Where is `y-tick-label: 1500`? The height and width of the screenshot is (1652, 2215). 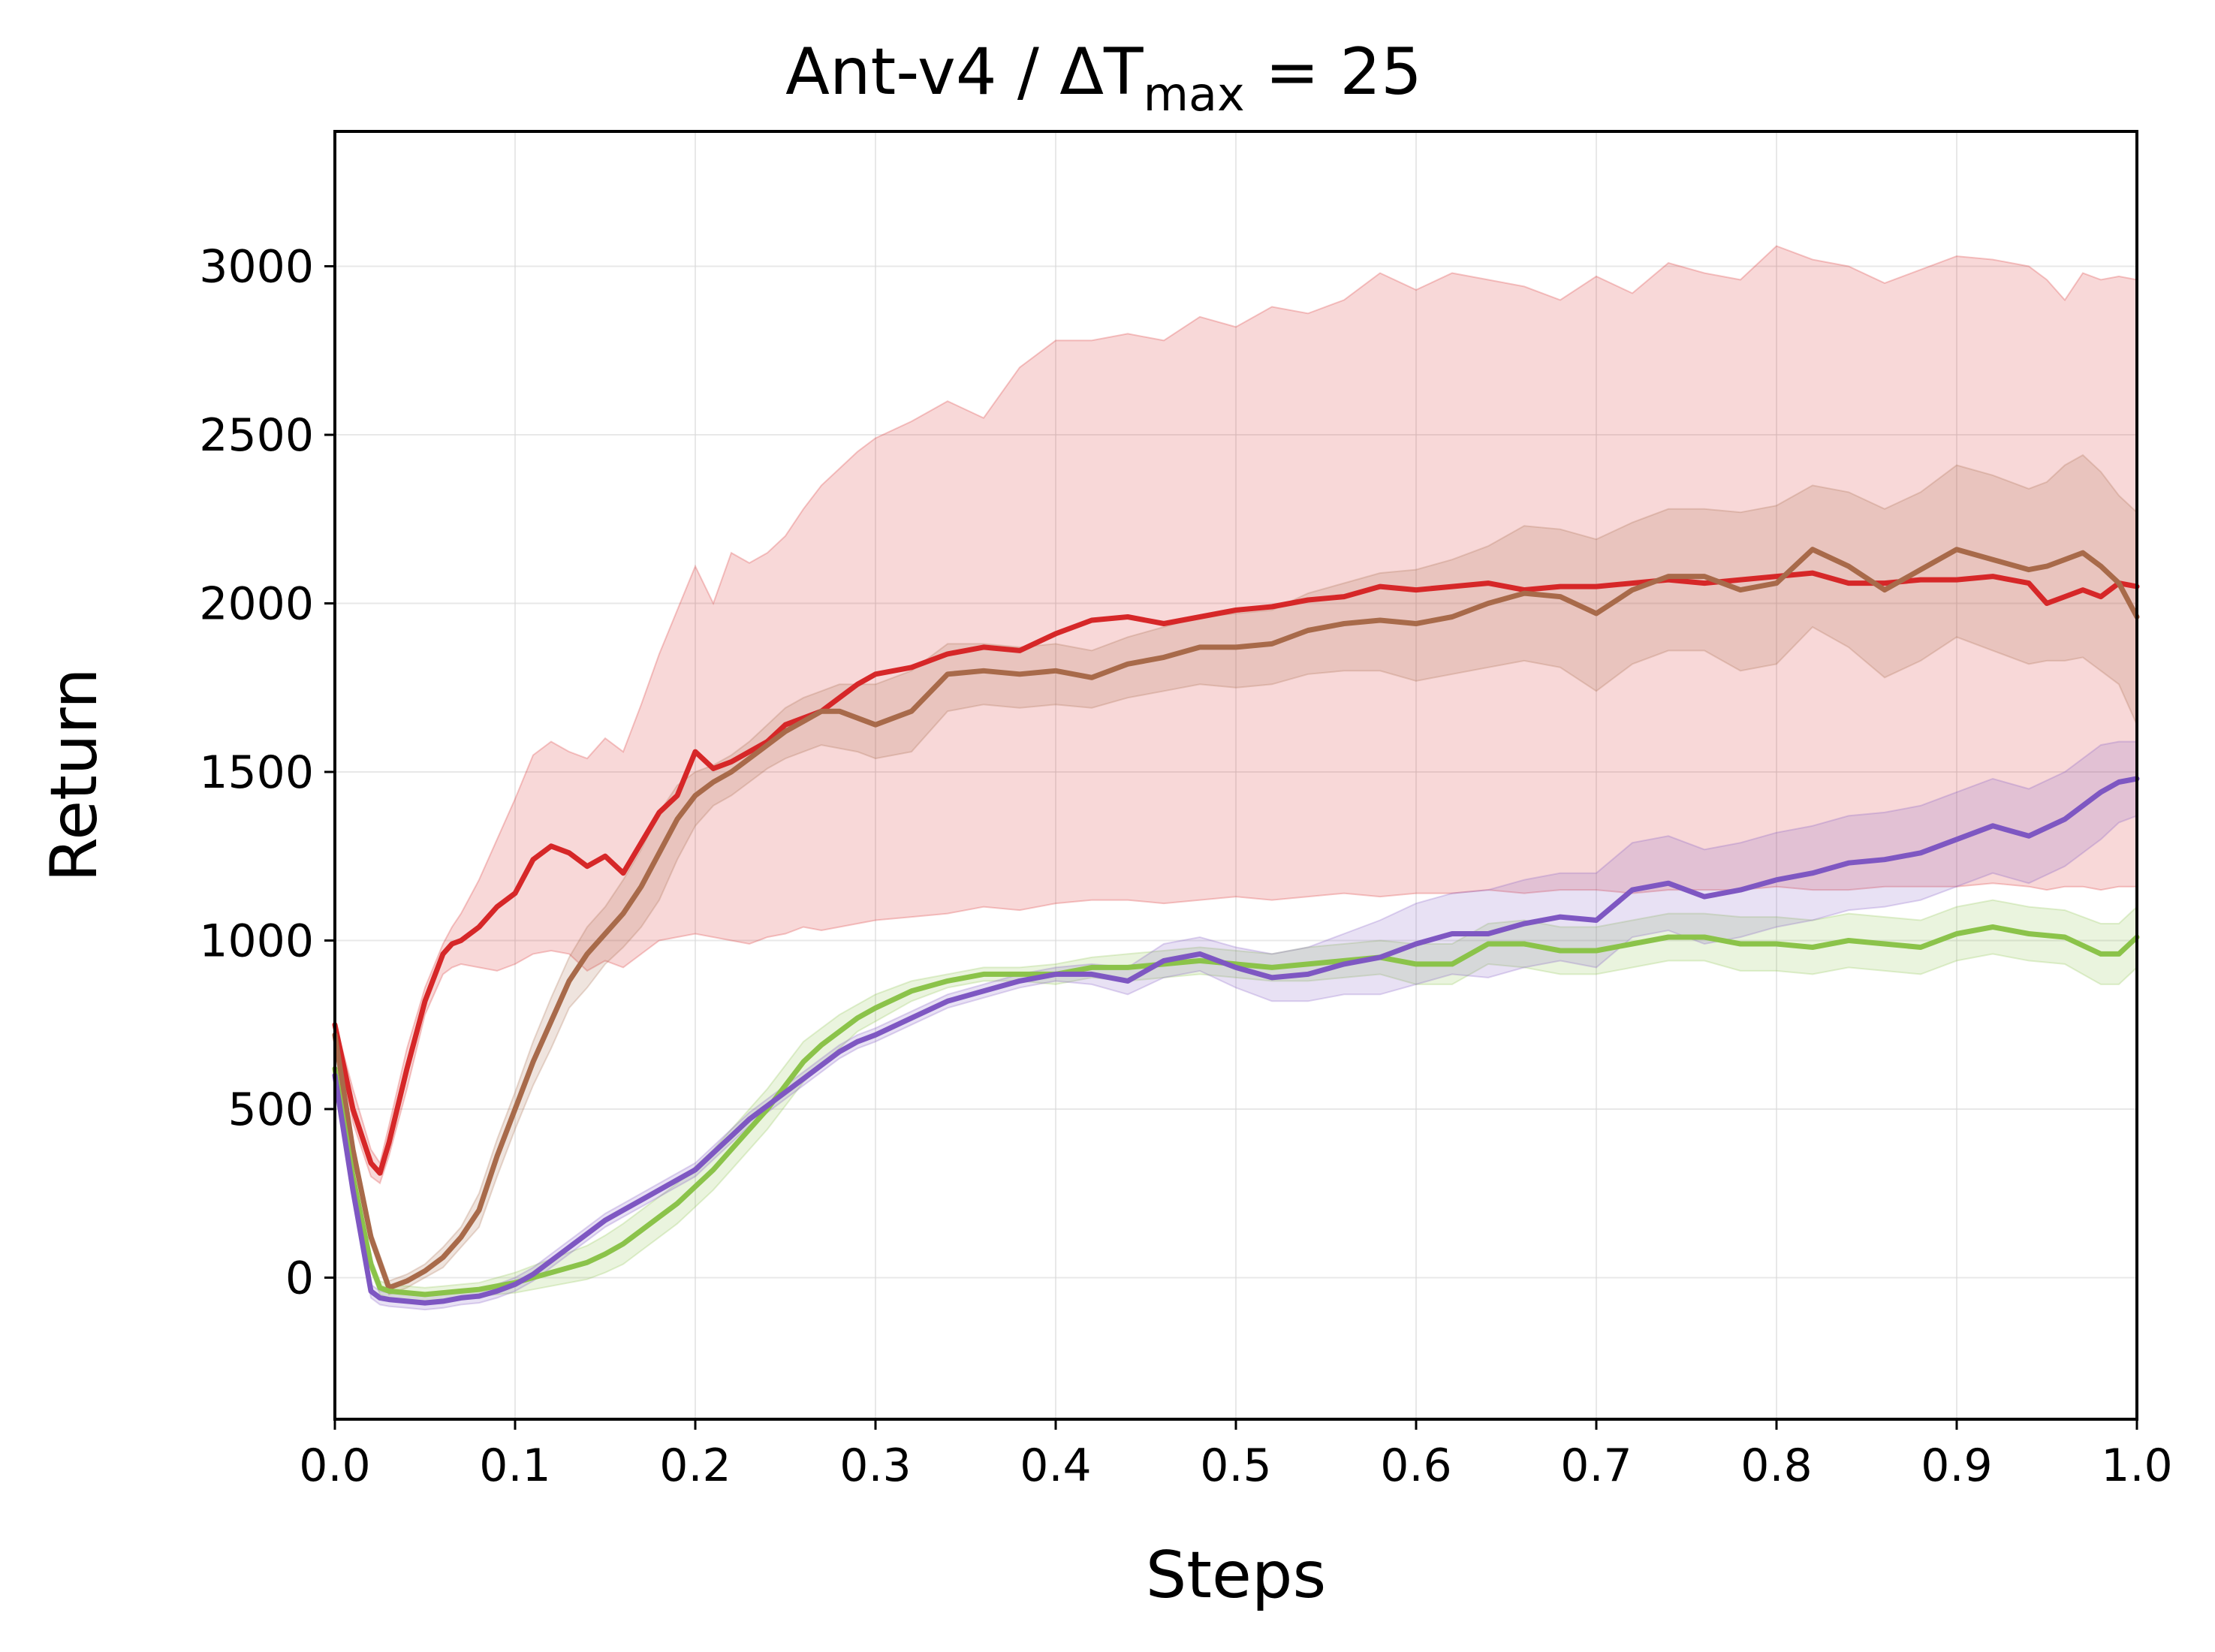
y-tick-label: 1500 is located at coordinates (256, 772).